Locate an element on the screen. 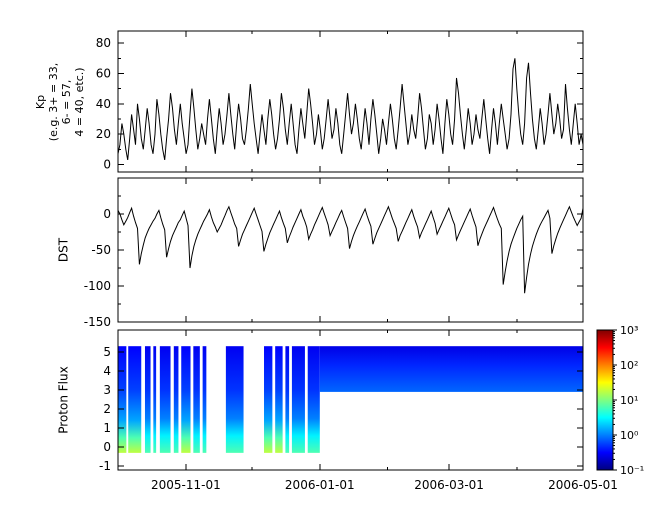 The image size is (665, 523). kp-ytick-label: 40 is located at coordinates (103, 104).